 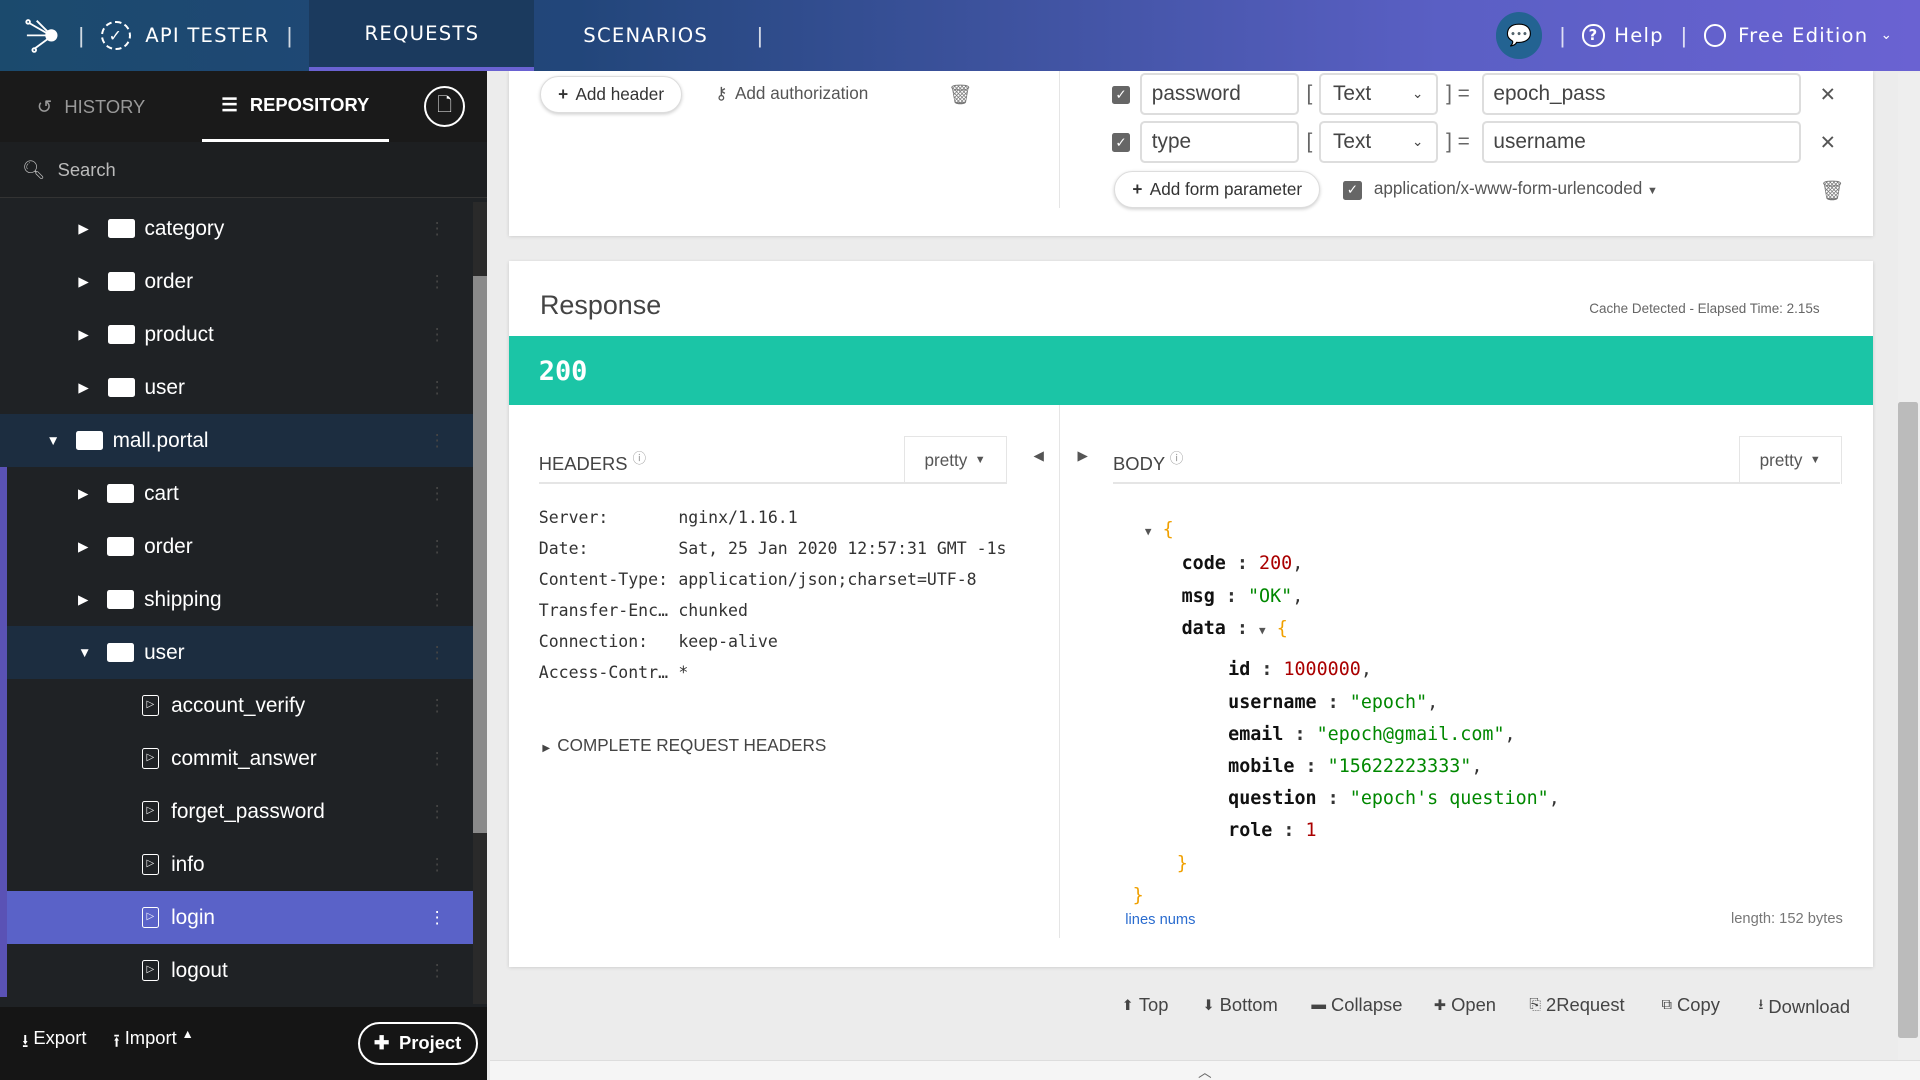 I want to click on to-request-button: ⎘ 2Request, so click(x=1577, y=1005).